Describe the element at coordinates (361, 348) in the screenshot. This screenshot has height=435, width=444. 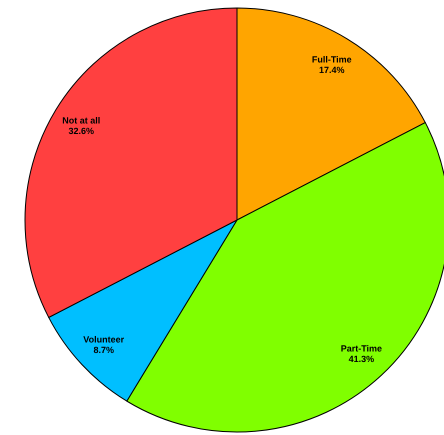
I see `slice-label: Part-Time` at that location.